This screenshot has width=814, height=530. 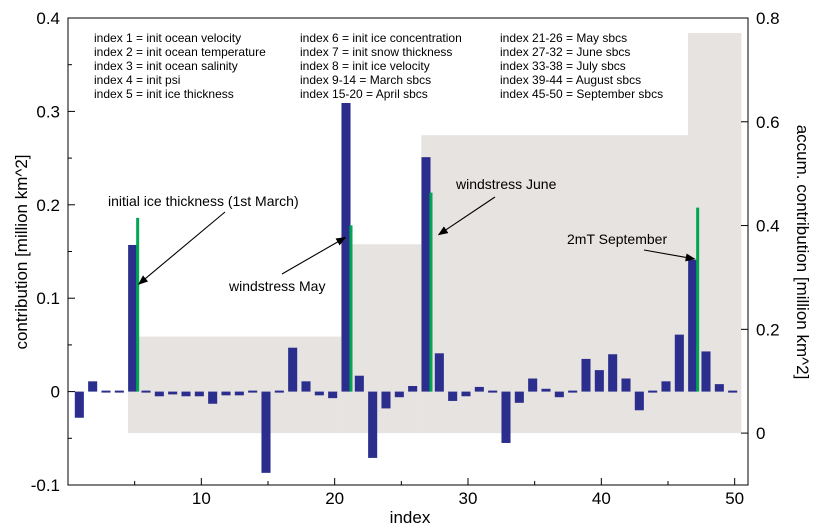 I want to click on legend-entry: index 15-20 = April sbcs, so click(x=364, y=94).